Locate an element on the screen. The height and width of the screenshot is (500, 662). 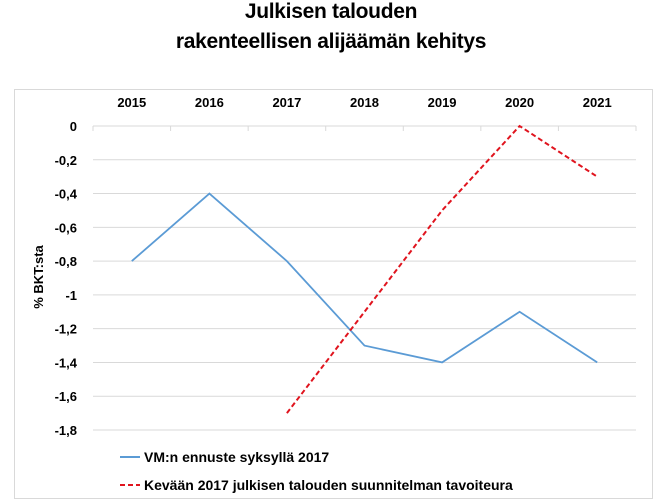
y-tick-label: -0,8 is located at coordinates (66, 261).